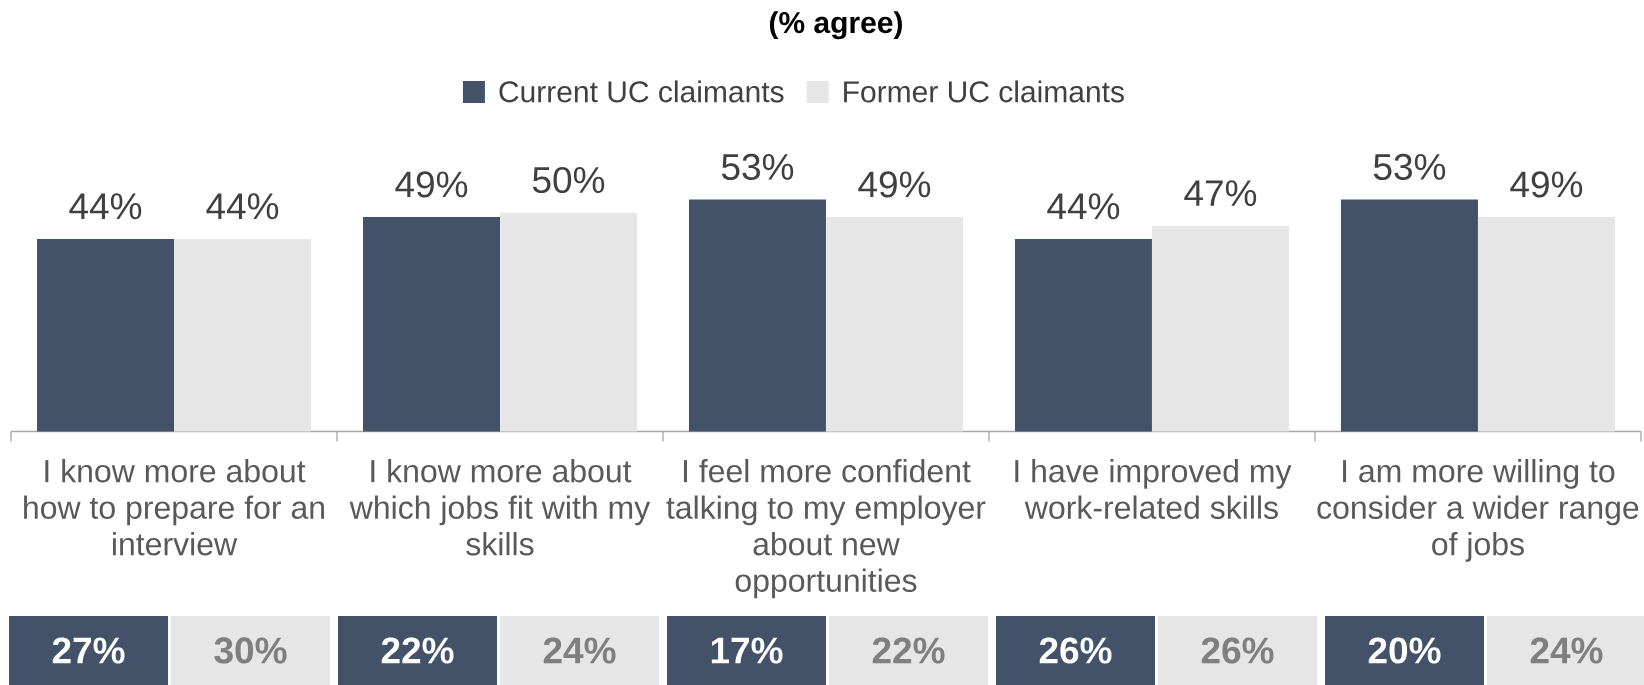  I want to click on data-label: 20%, so click(1404, 650).